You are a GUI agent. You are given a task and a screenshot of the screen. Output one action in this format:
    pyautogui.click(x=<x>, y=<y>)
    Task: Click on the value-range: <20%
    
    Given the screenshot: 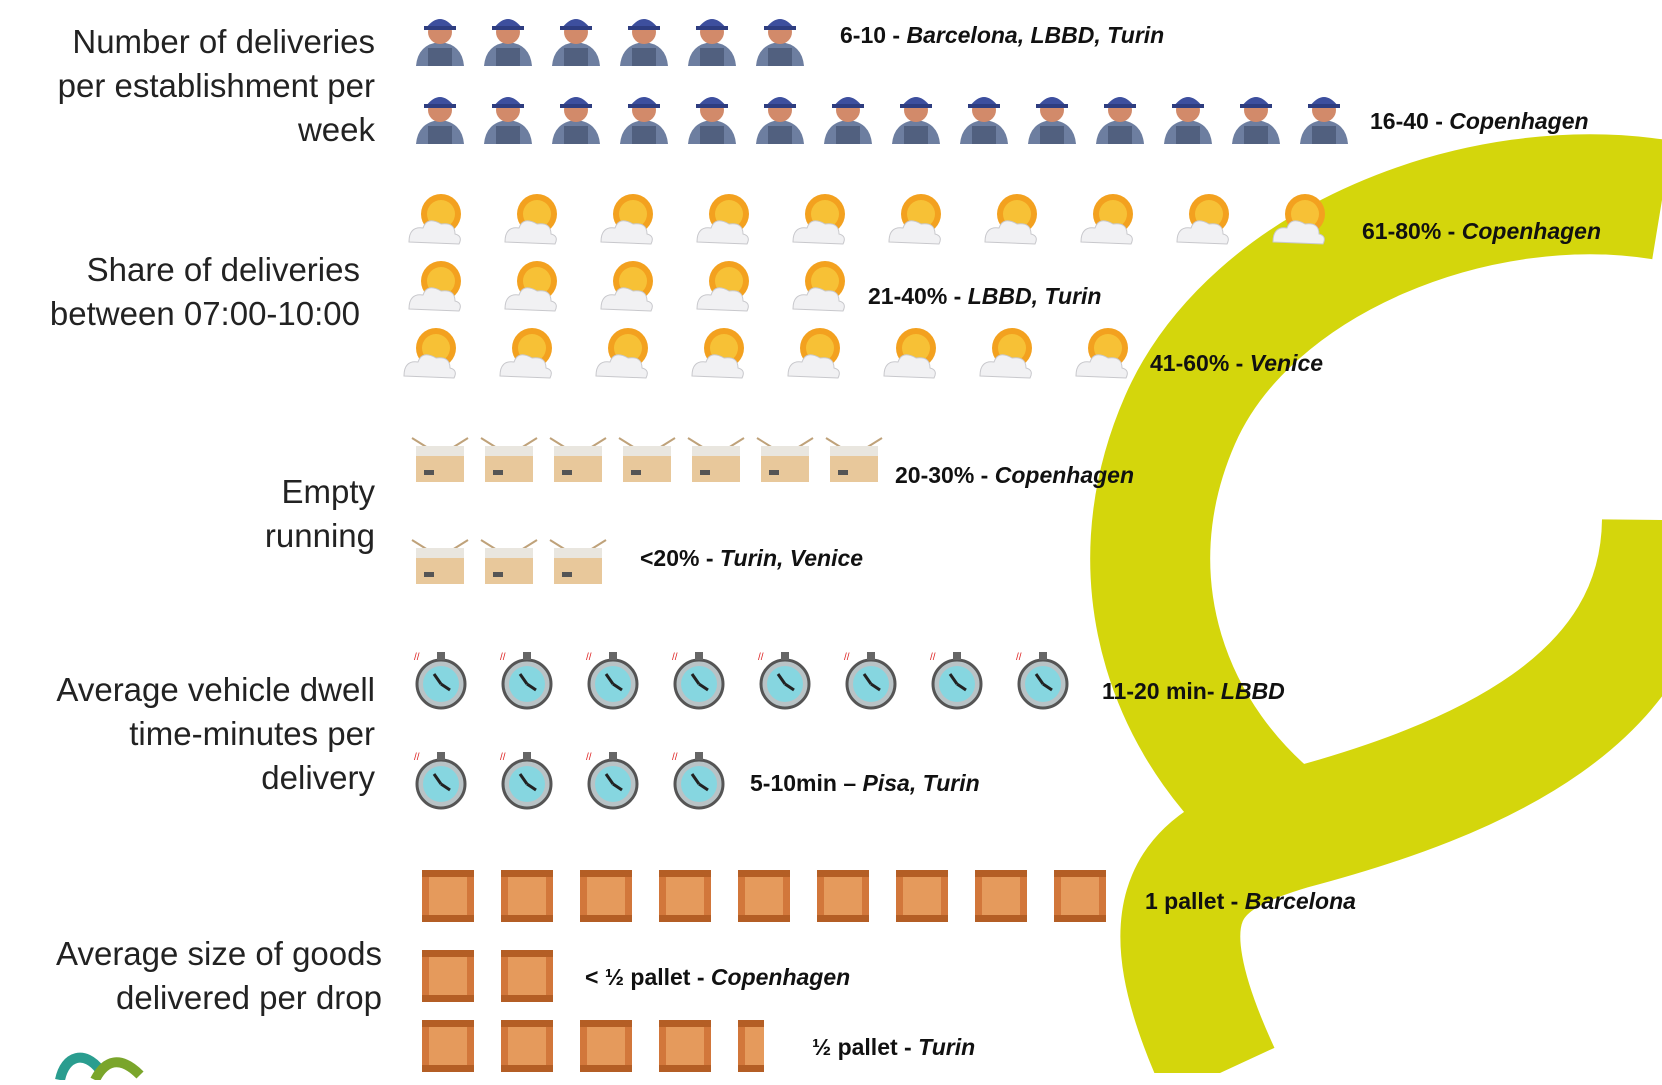 What is the action you would take?
    pyautogui.click(x=670, y=558)
    